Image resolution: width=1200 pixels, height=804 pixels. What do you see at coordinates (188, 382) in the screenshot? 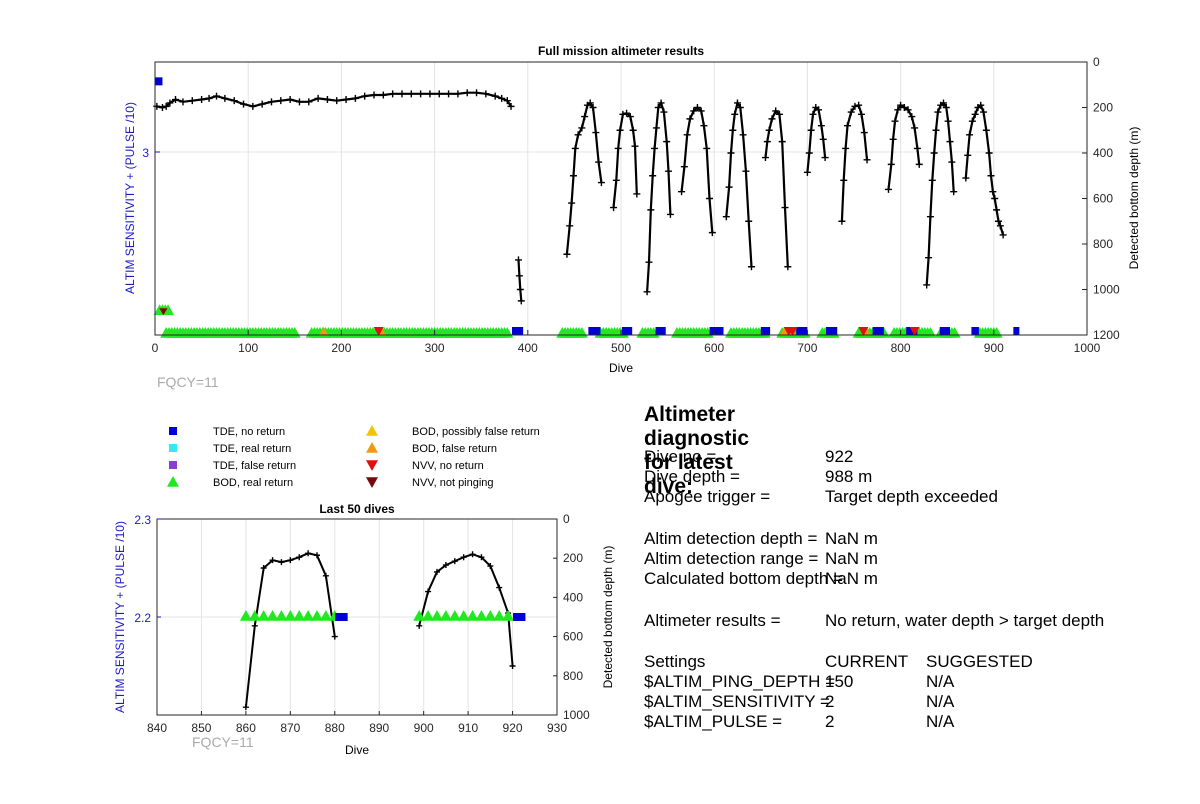
I see `top-fqcy-annotation: FQCY=11` at bounding box center [188, 382].